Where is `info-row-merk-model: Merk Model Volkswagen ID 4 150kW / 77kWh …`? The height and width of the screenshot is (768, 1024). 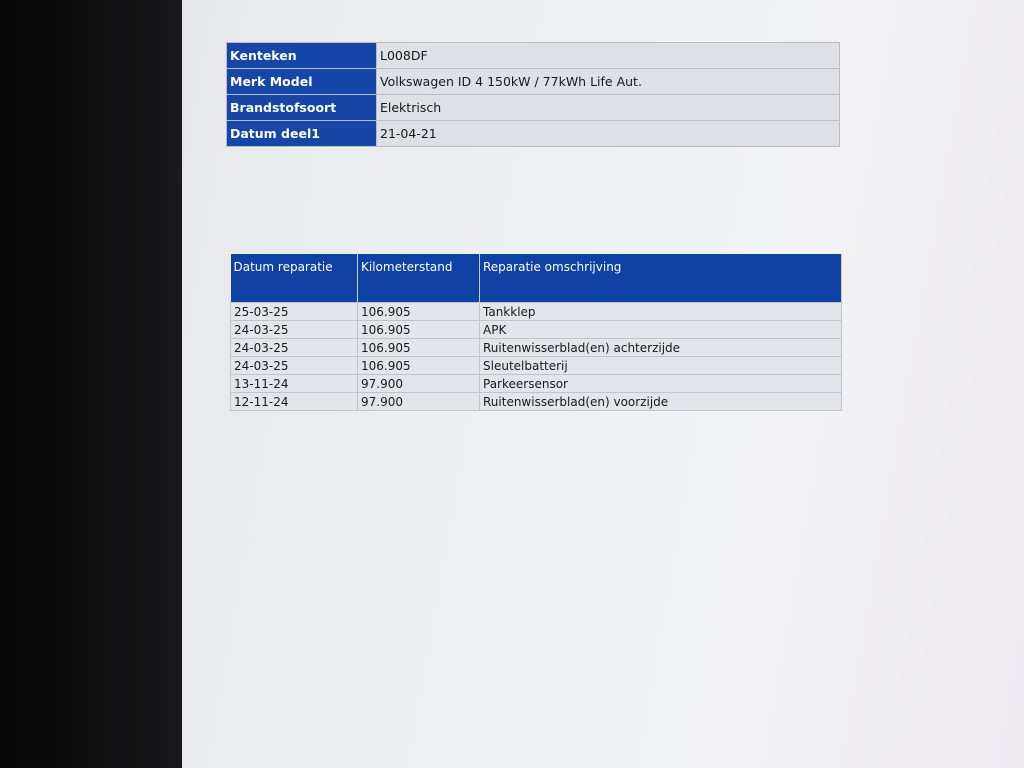 info-row-merk-model: Merk Model Volkswagen ID 4 150kW / 77kWh … is located at coordinates (533, 81).